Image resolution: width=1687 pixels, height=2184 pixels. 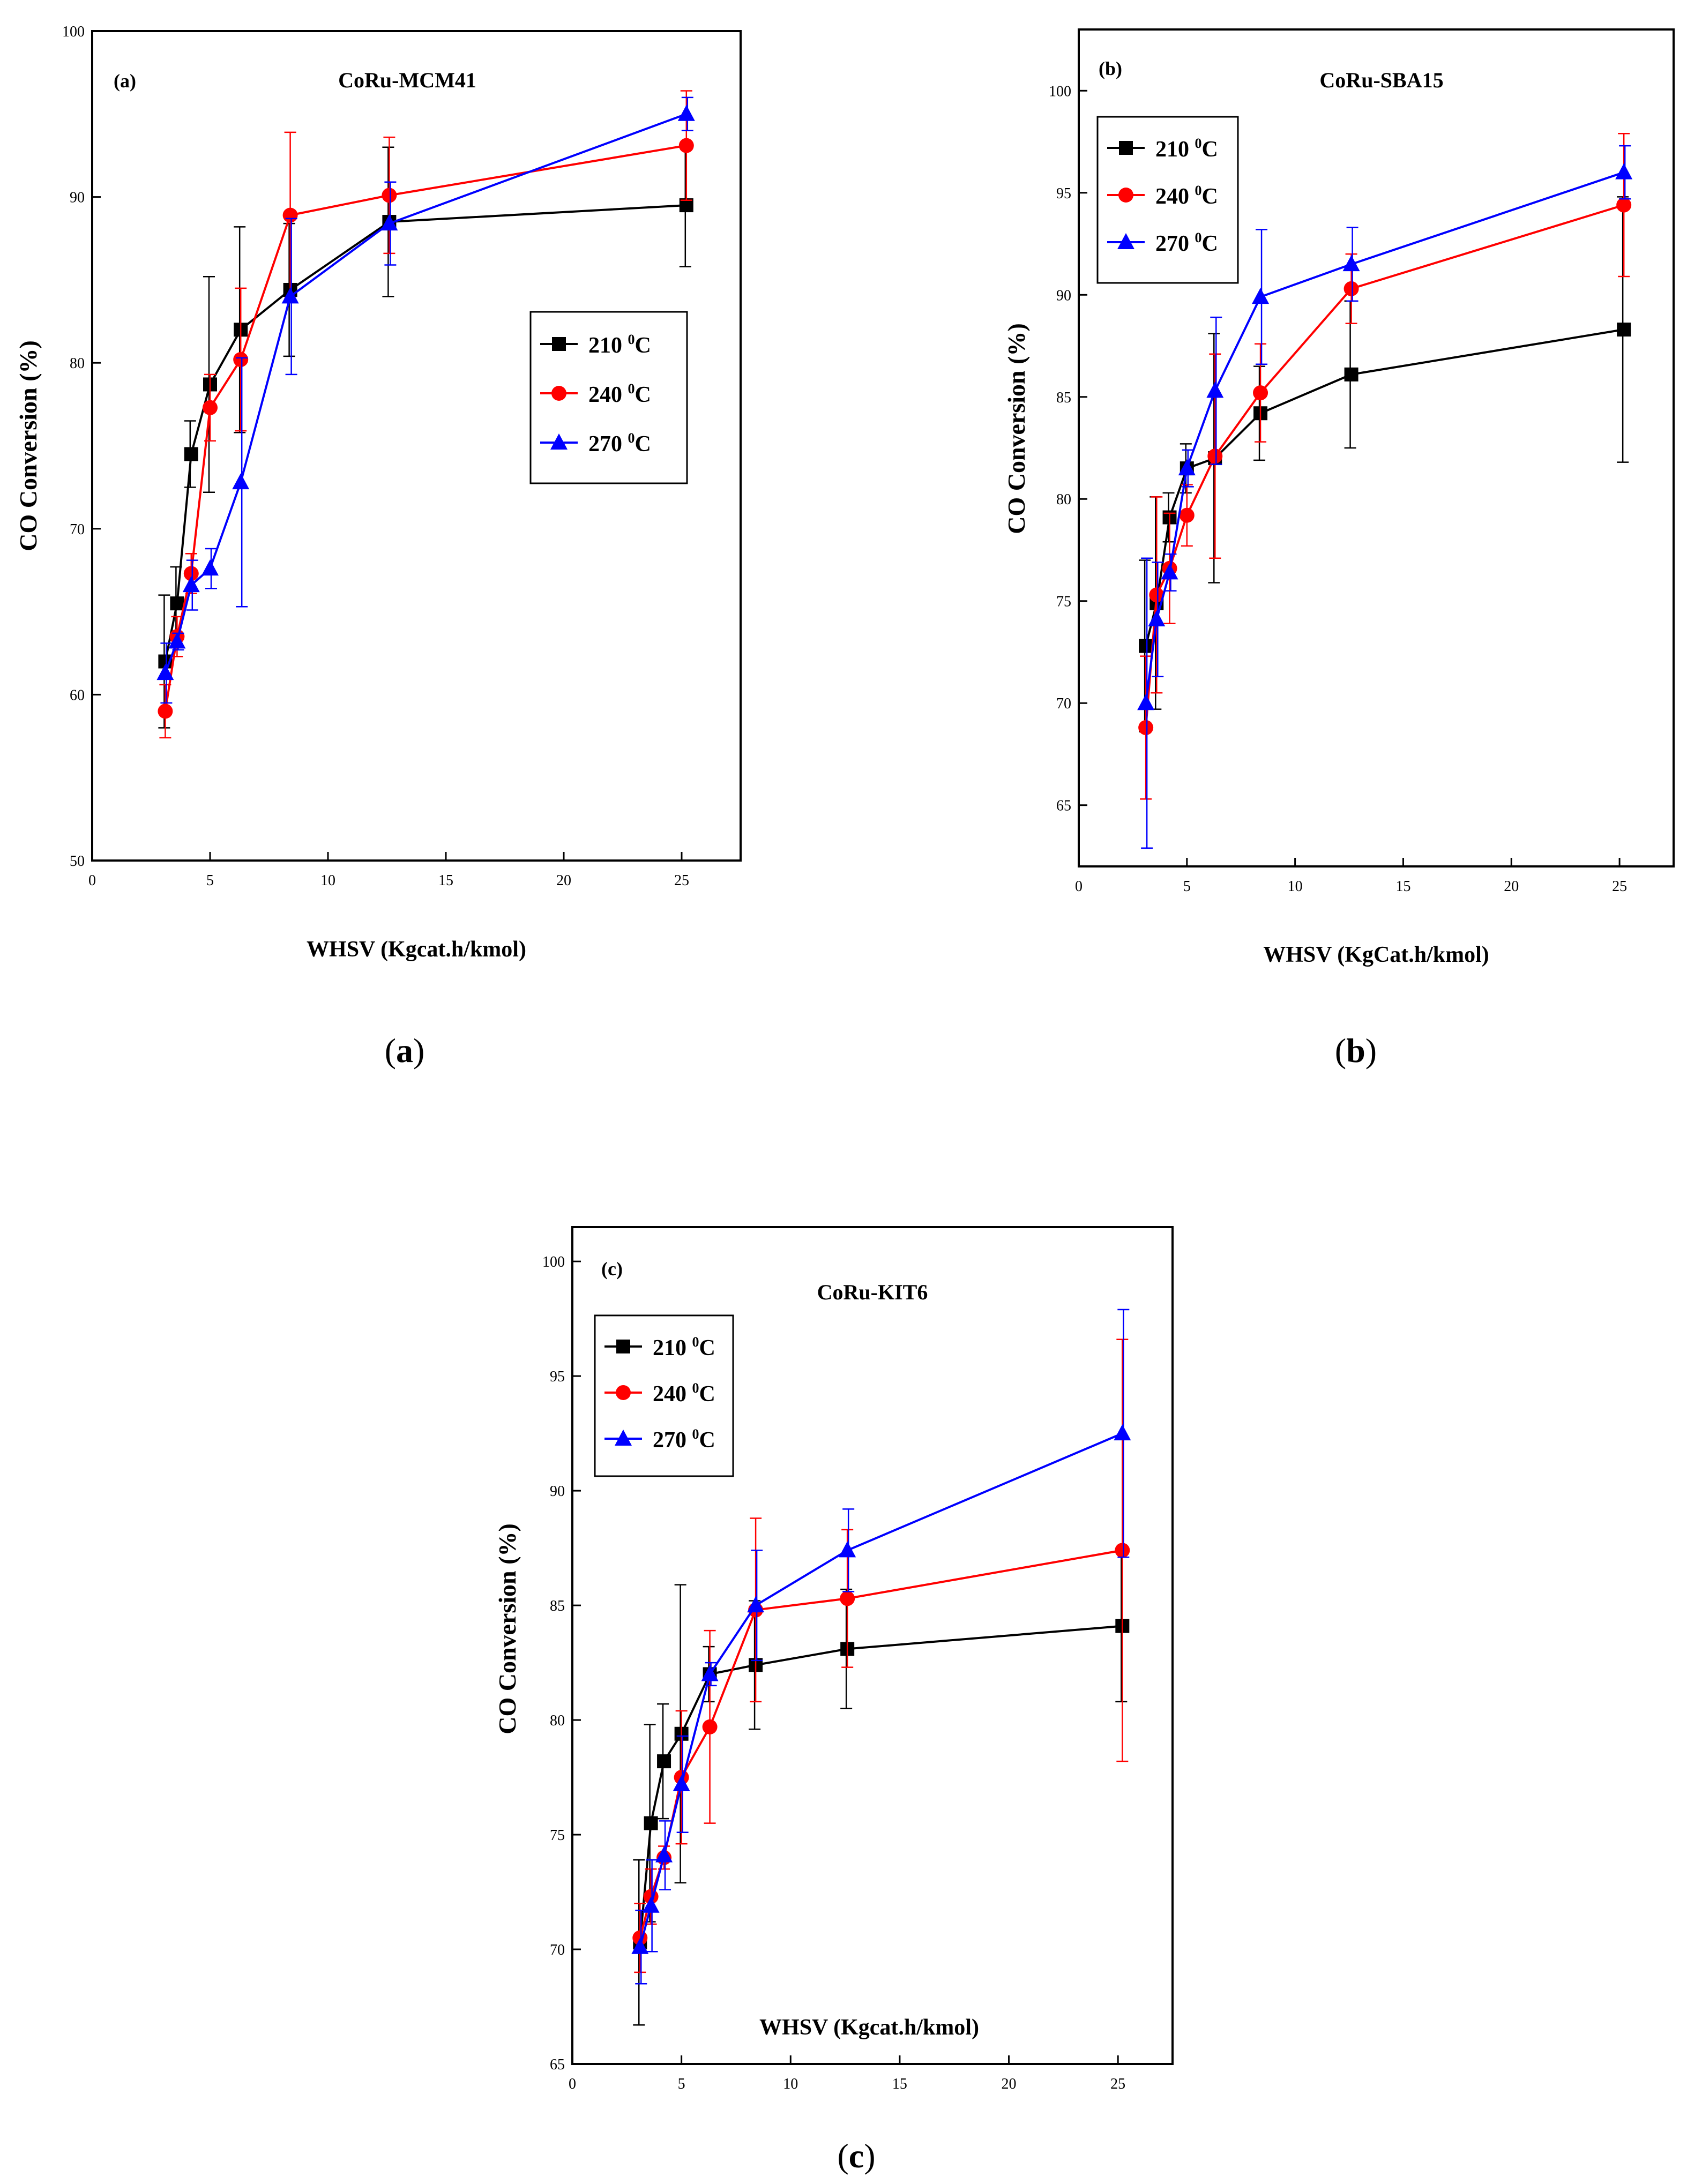 What do you see at coordinates (92, 880) in the screenshot?
I see `x-tick-label: 0` at bounding box center [92, 880].